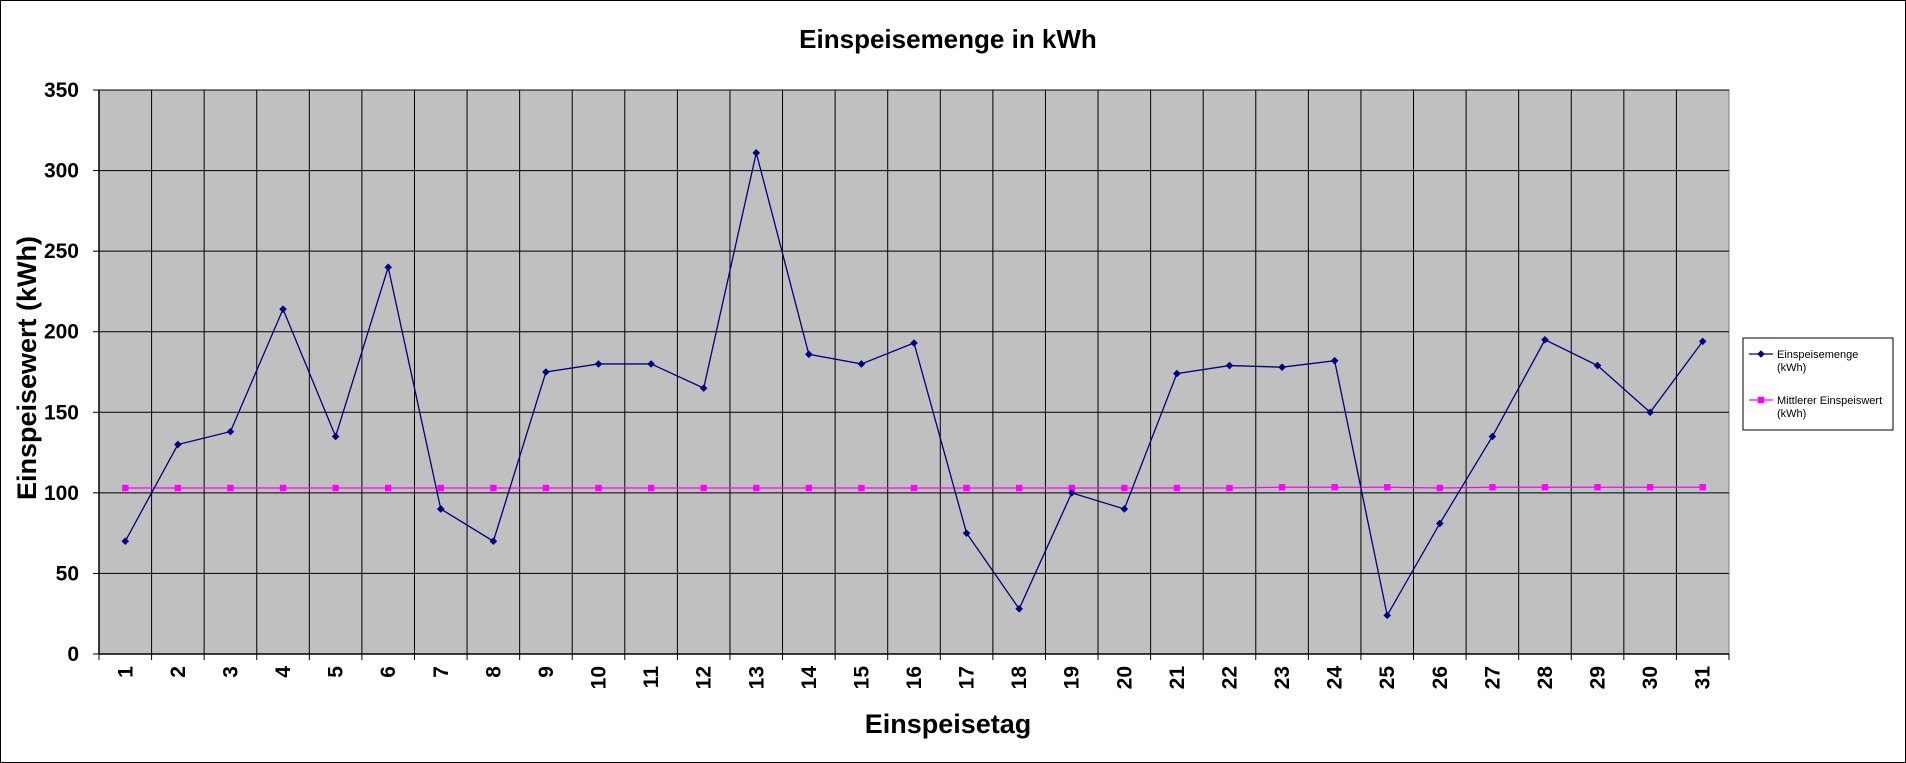  What do you see at coordinates (1598, 677) in the screenshot?
I see `x-tick-label: 29` at bounding box center [1598, 677].